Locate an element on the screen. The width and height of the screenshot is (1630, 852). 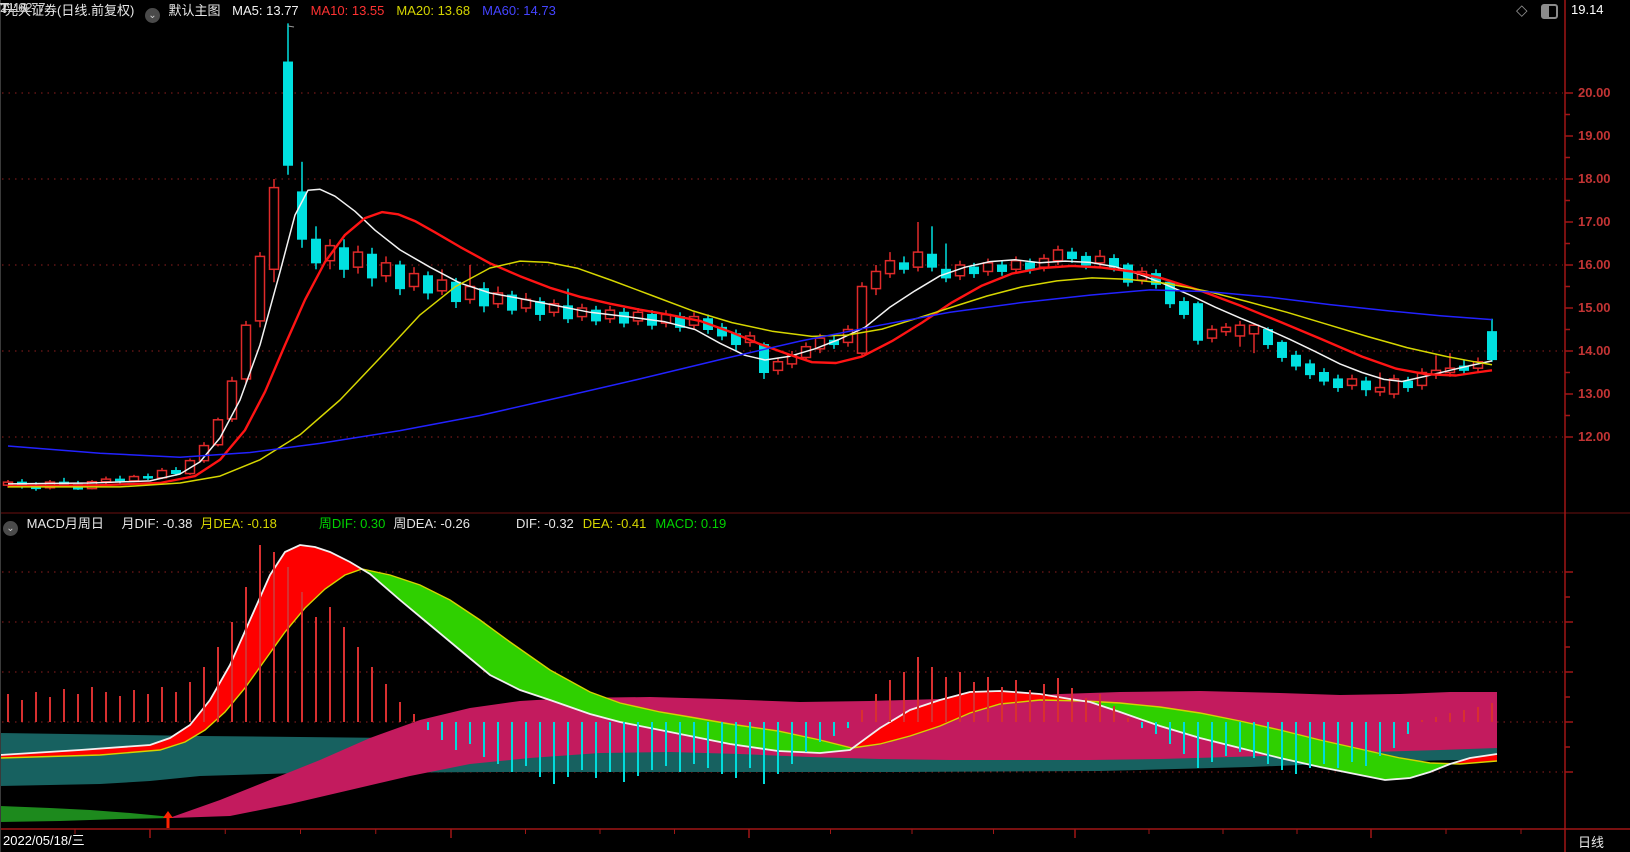
price-axis-label: 14.00 is located at coordinates (1594, 350).